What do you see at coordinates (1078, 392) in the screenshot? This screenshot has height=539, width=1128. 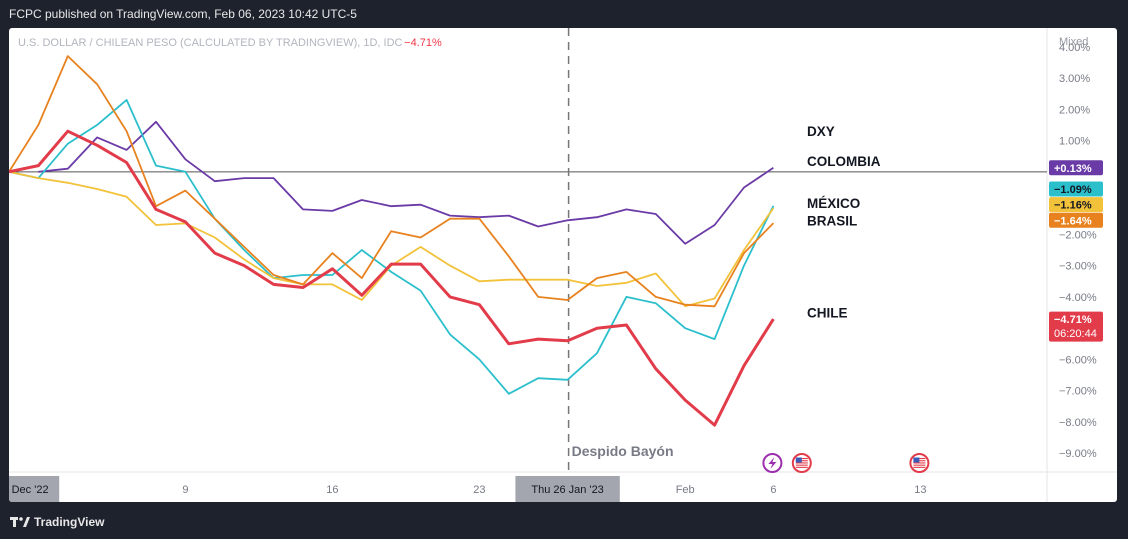 I see `y-tick-label: −7.00%` at bounding box center [1078, 392].